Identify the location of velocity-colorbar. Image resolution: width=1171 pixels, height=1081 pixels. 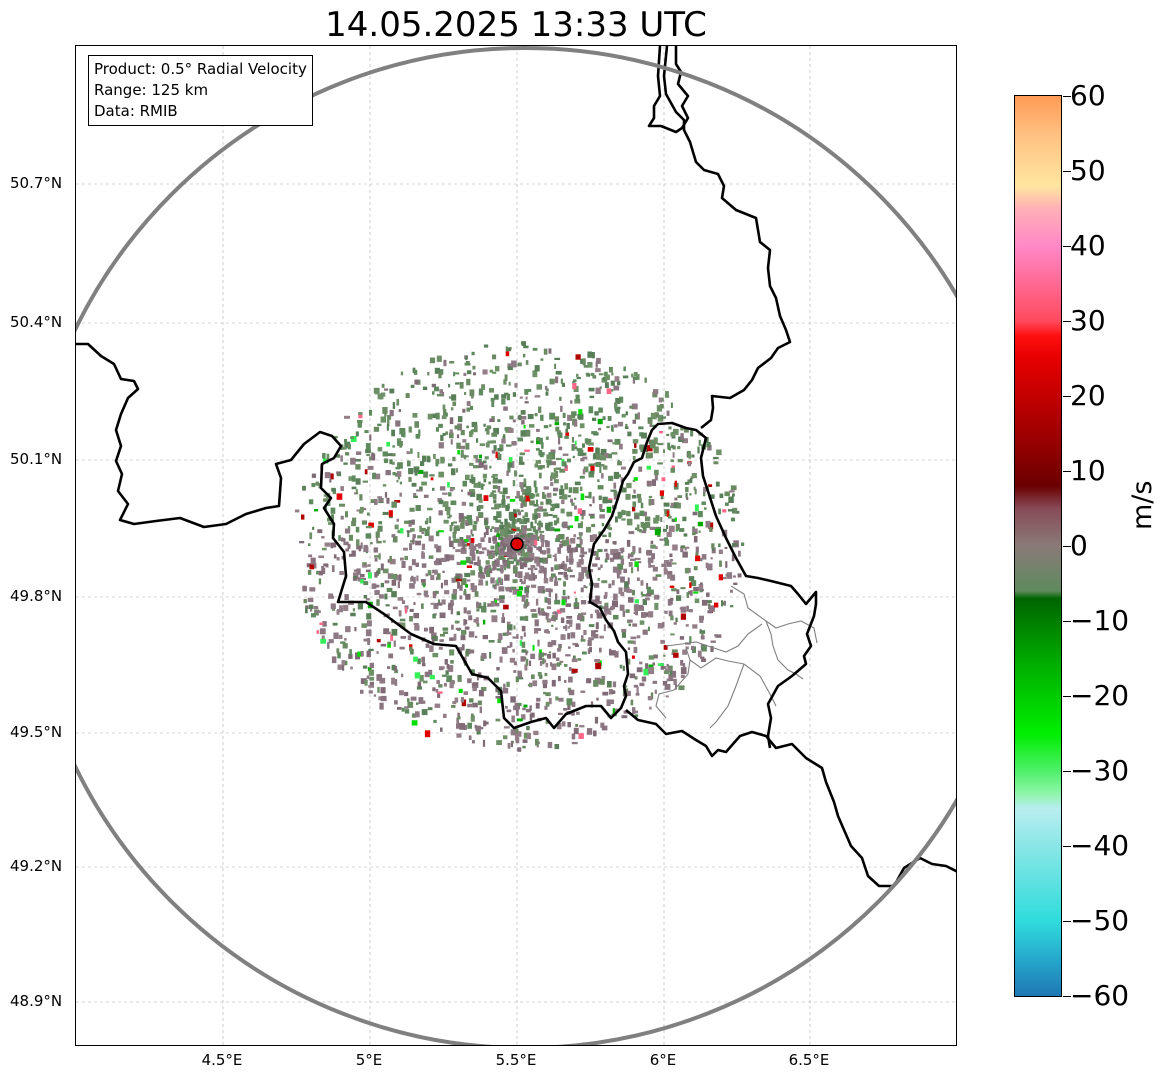
(1038, 546).